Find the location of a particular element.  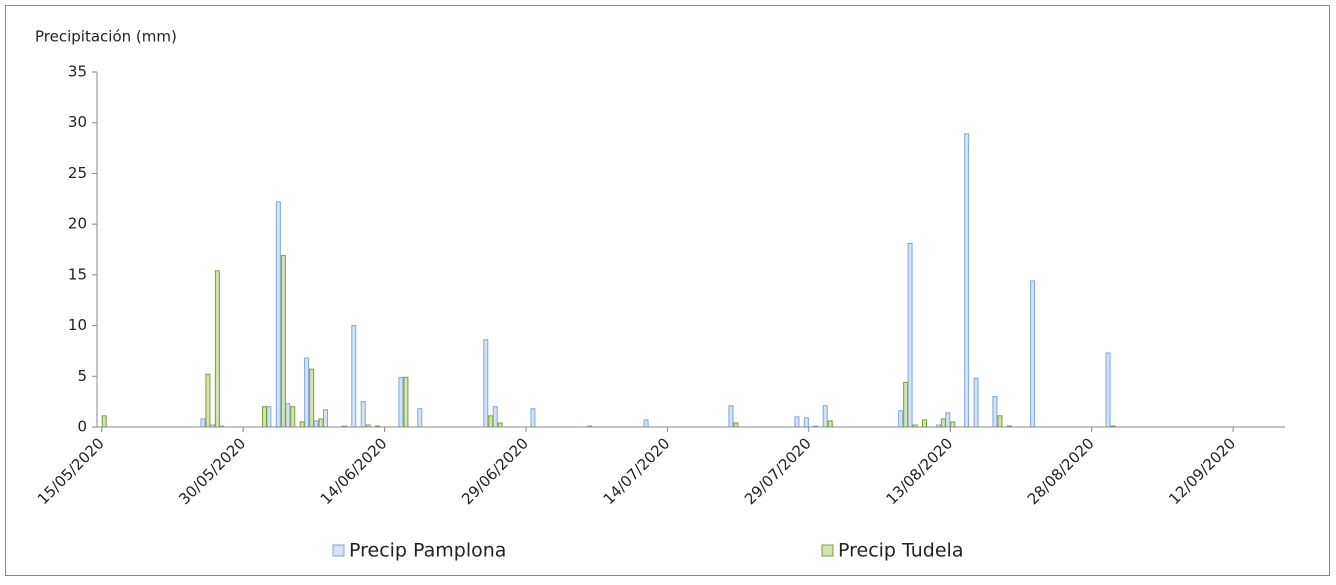

legend-label: Precip Pamplona is located at coordinates (427, 551).